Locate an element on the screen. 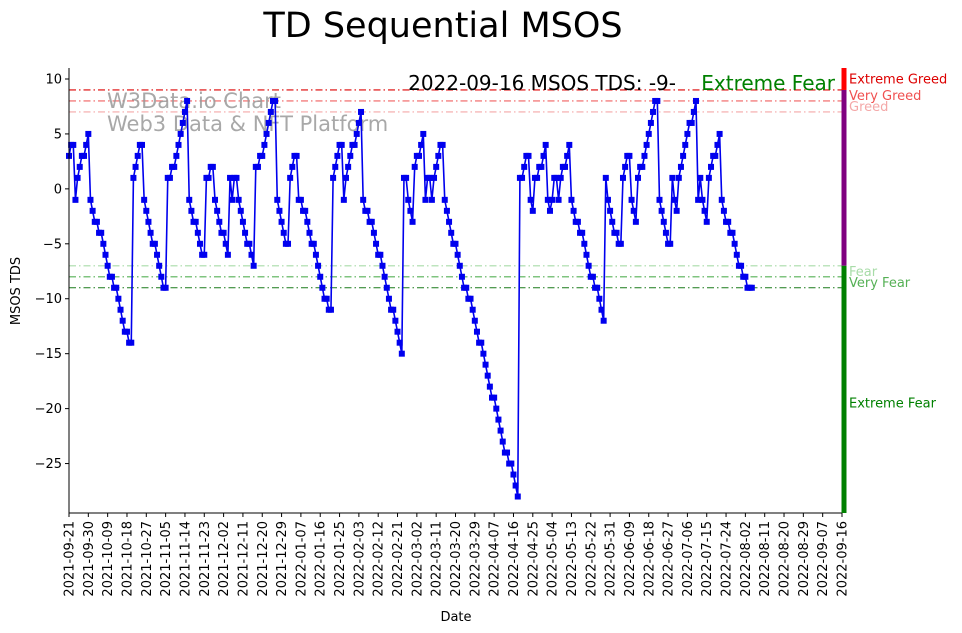 The height and width of the screenshot is (633, 962). x-tick-label: 2022-09-16 is located at coordinates (843, 559).